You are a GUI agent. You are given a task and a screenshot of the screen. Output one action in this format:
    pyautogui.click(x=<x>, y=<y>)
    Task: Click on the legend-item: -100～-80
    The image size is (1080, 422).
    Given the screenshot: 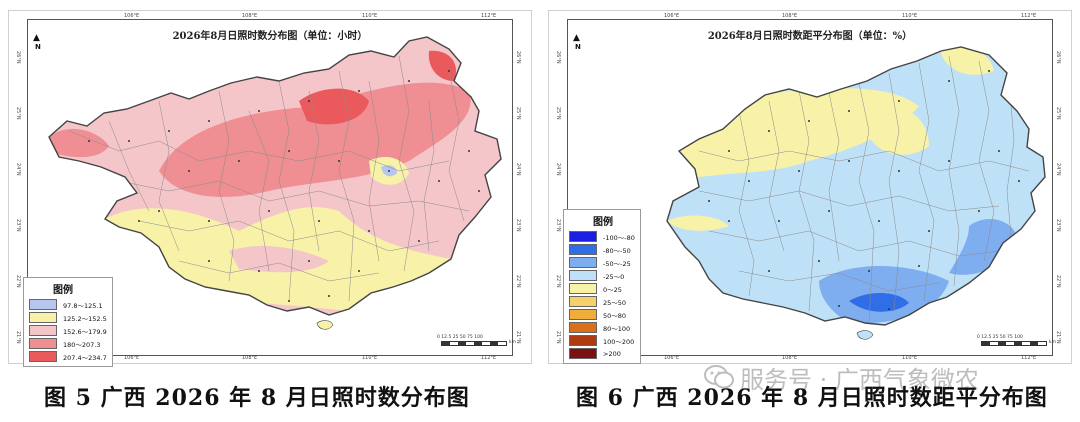 What is the action you would take?
    pyautogui.click(x=602, y=236)
    